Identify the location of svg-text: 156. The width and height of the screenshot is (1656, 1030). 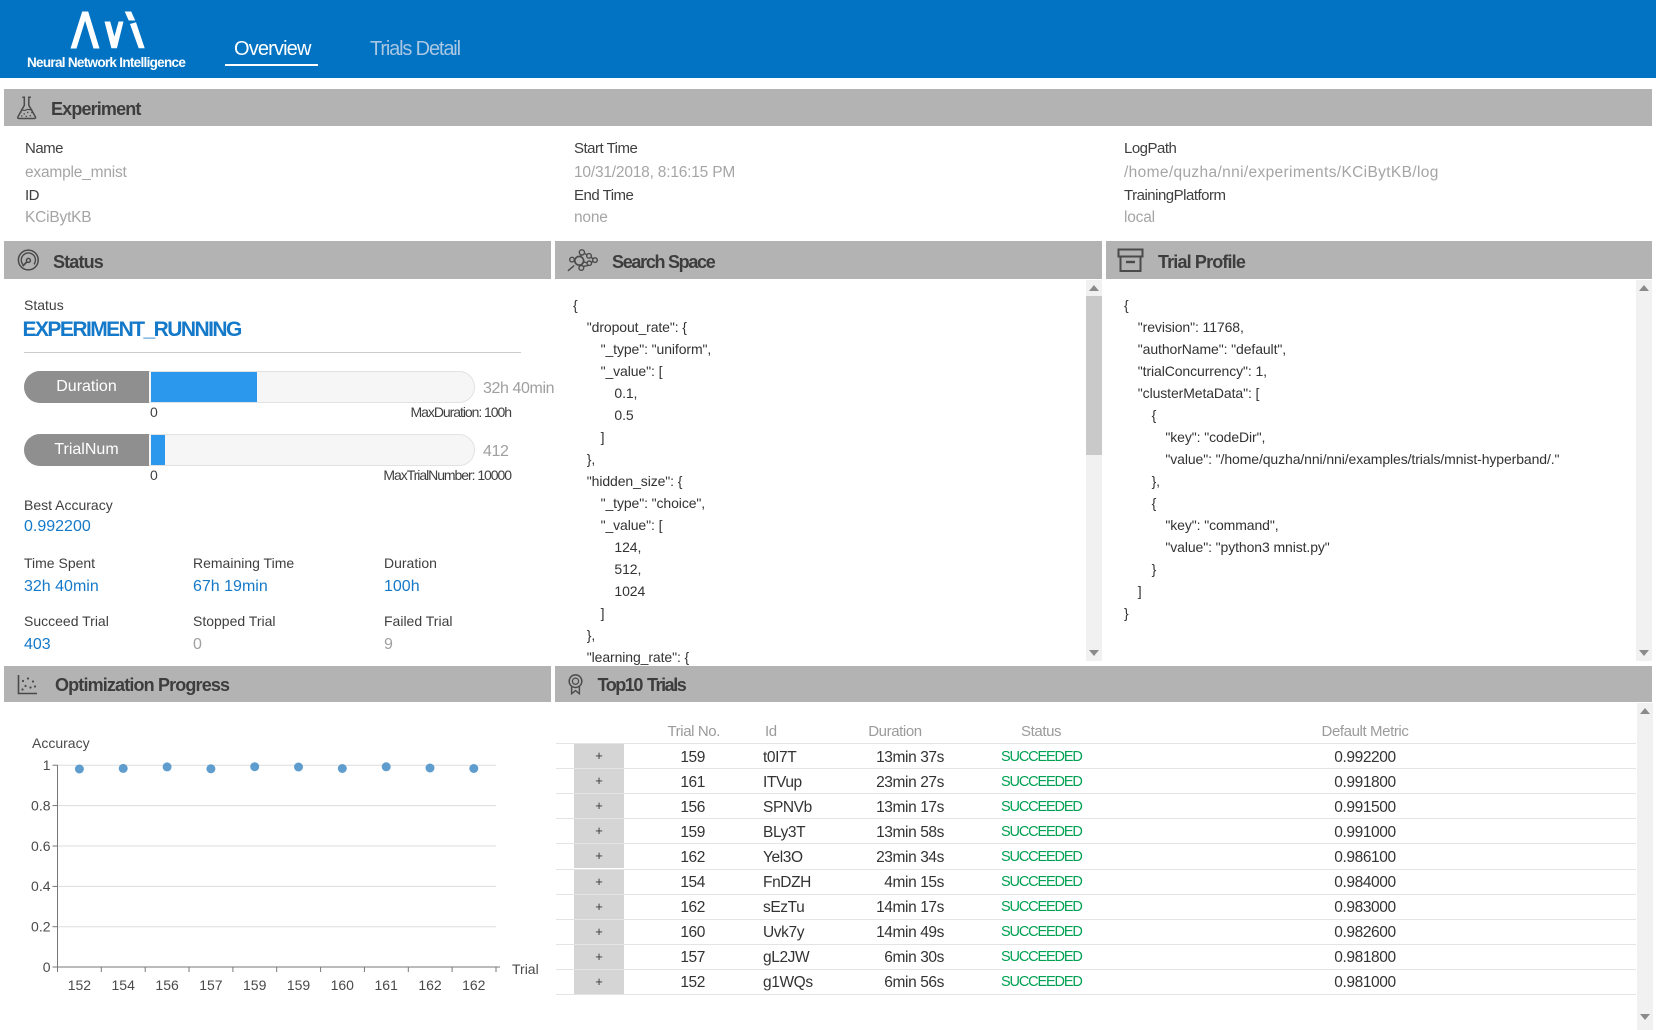
(167, 985).